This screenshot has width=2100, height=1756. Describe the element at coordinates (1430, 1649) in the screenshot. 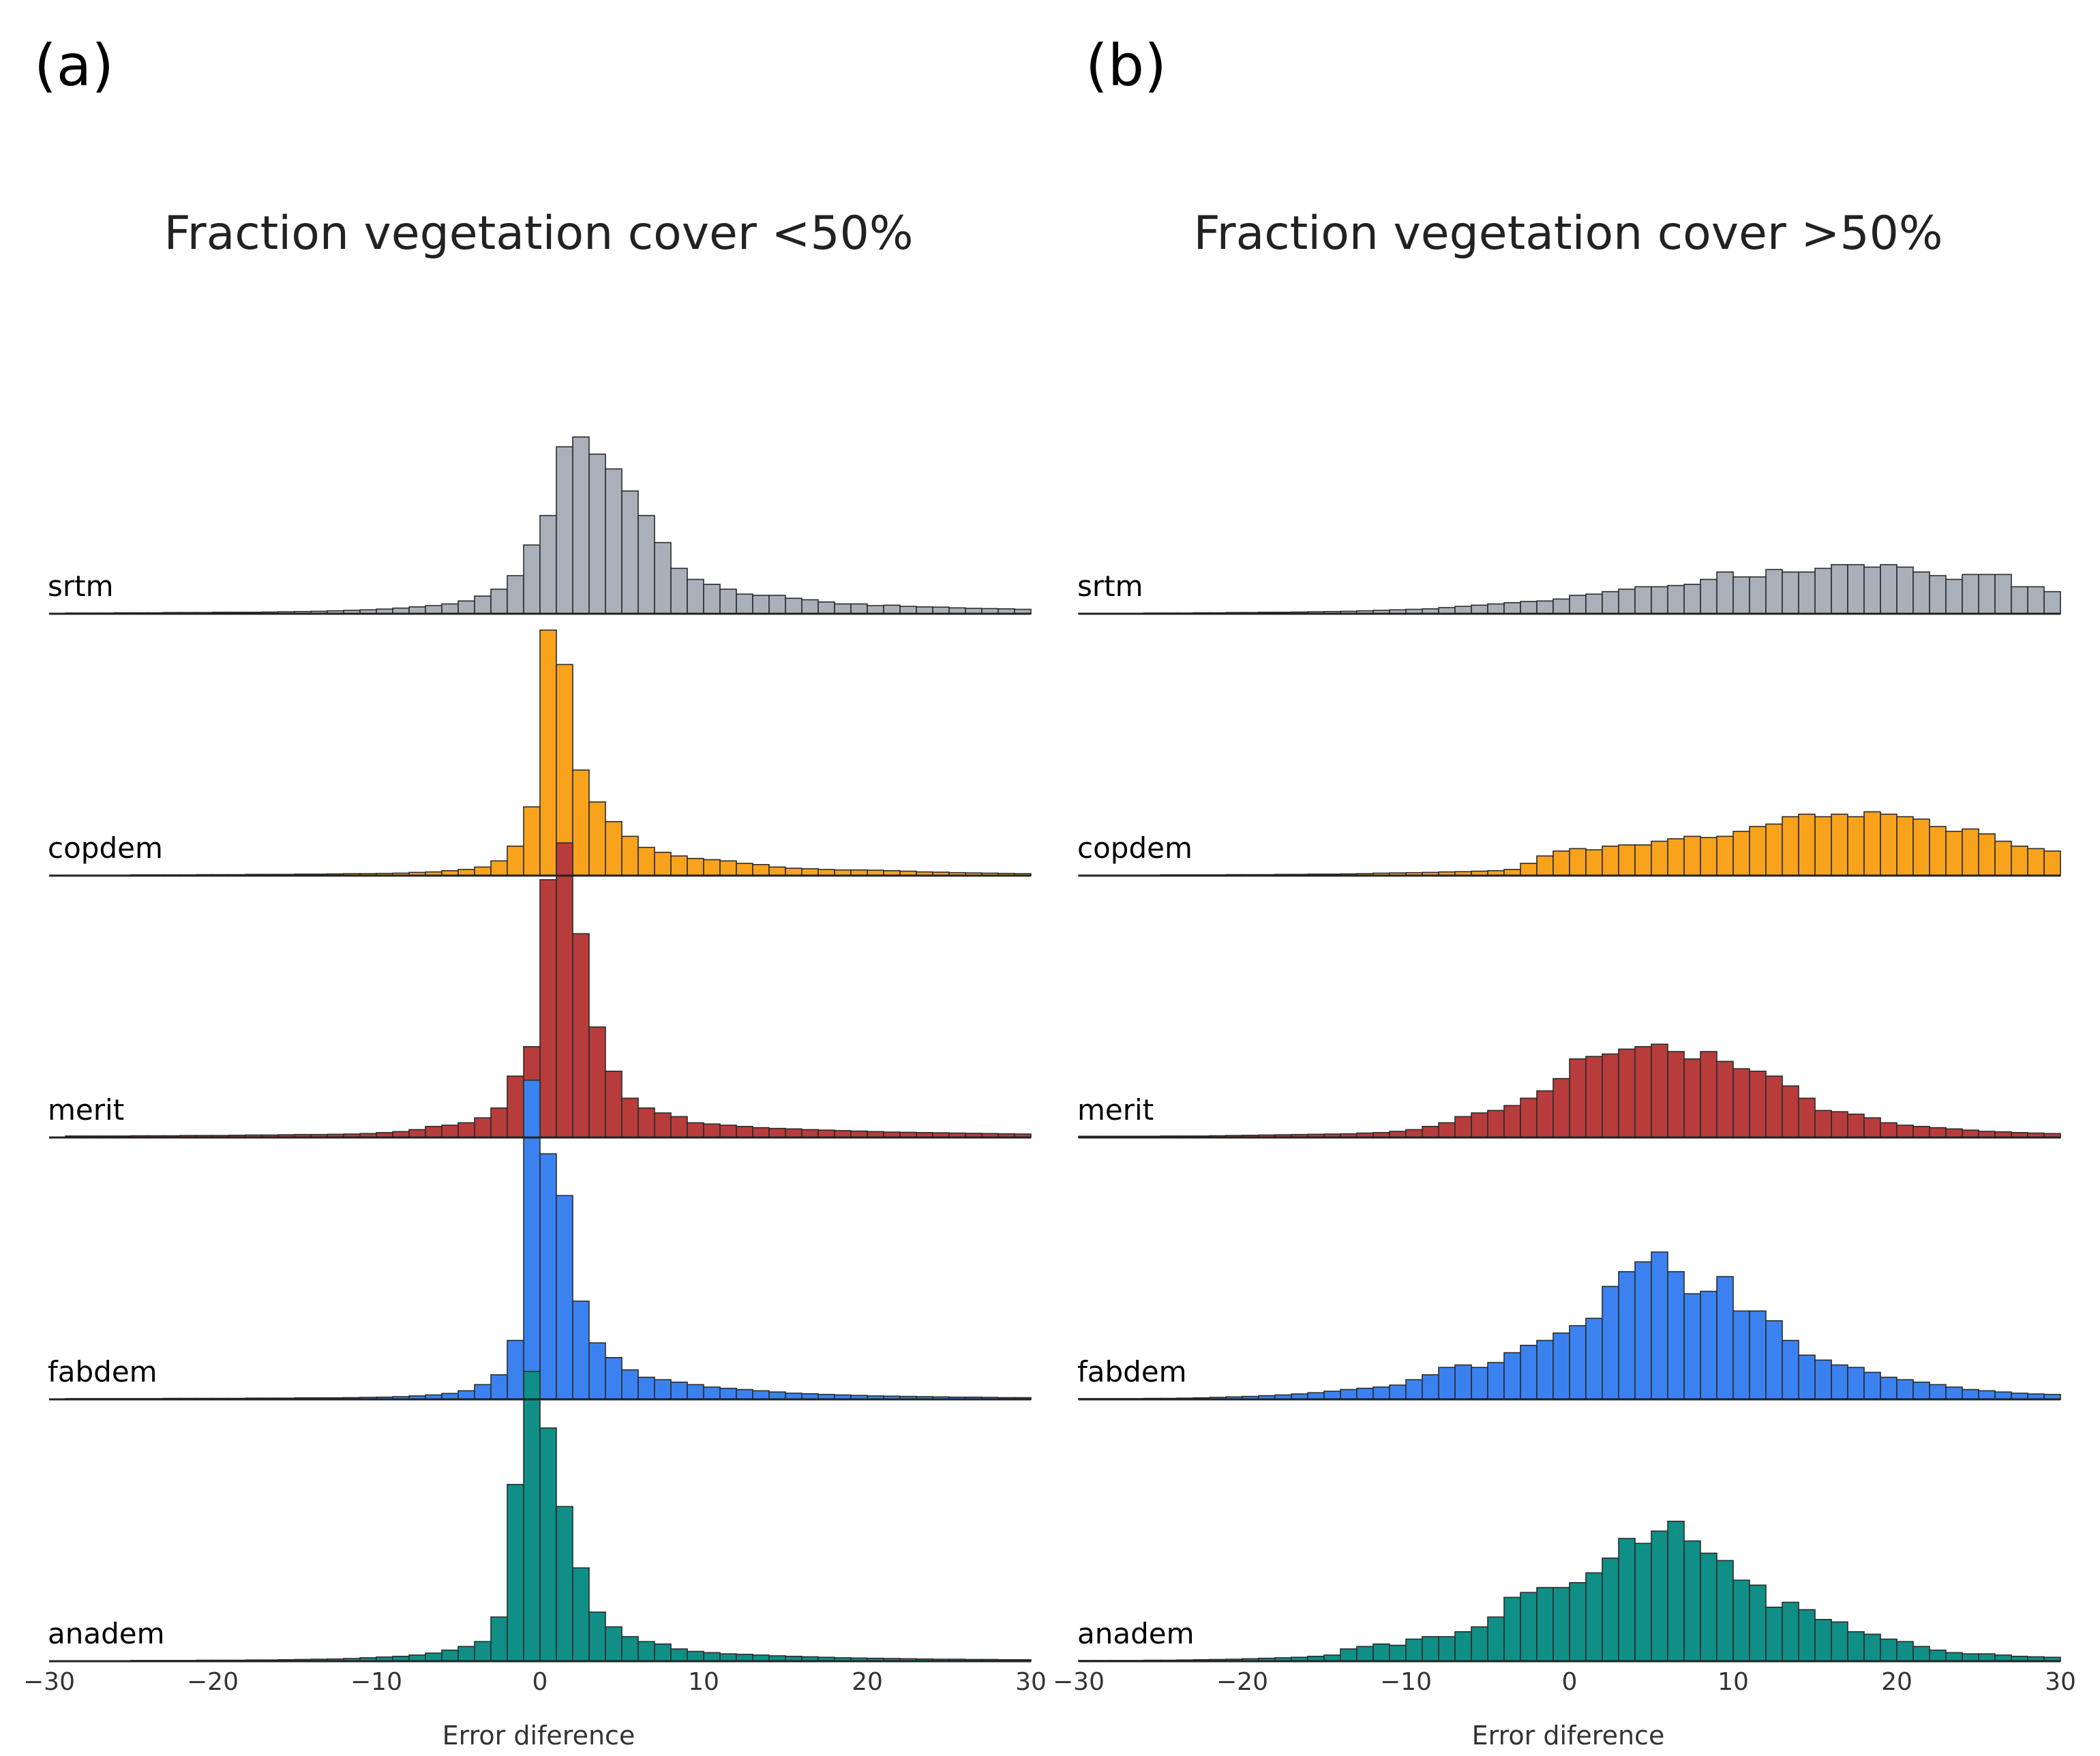

I see `bar-anadem-bin--9` at that location.